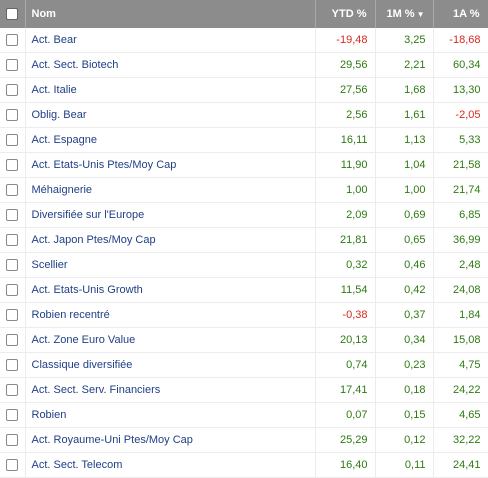 The width and height of the screenshot is (488, 478). I want to click on fund-name: Act. Bear, so click(170, 40).